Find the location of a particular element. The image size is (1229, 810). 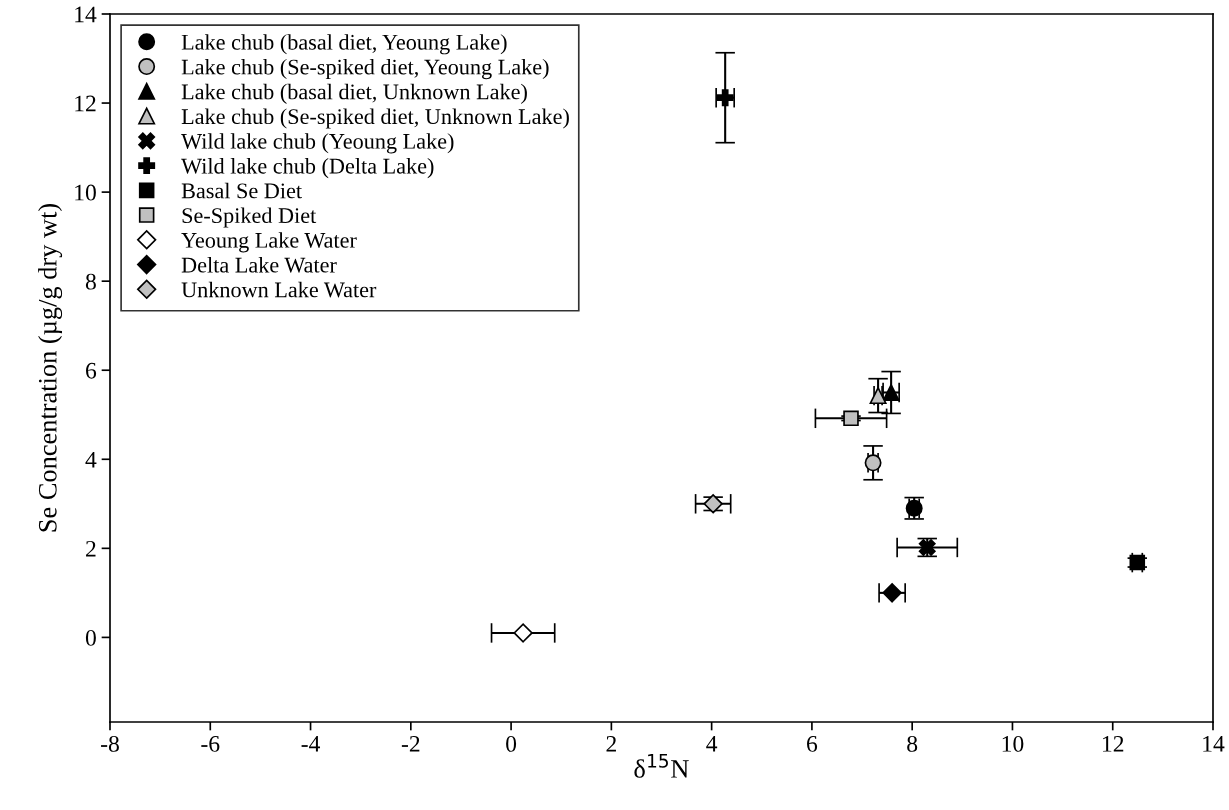

legend-label: Delta Lake Water is located at coordinates (259, 264).